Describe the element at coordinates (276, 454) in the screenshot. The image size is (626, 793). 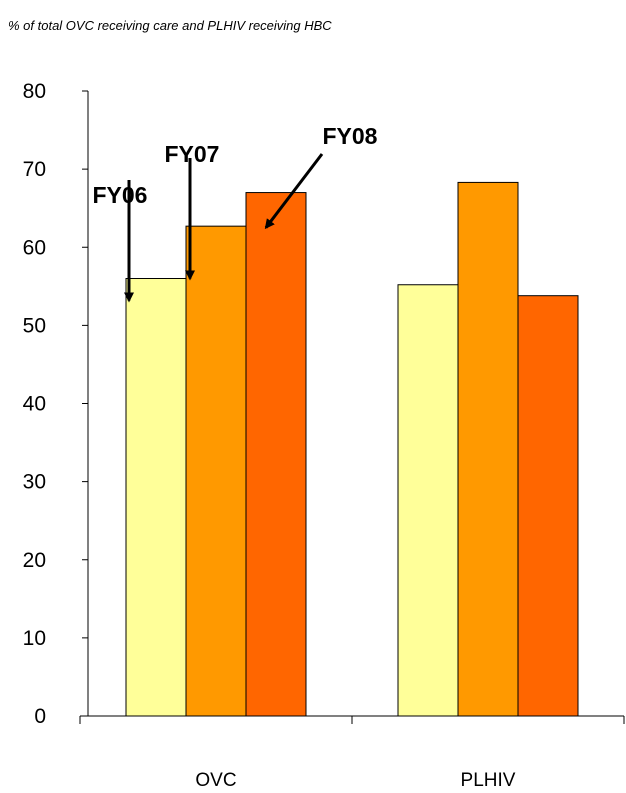
I see `bar-ovc-fy08` at that location.